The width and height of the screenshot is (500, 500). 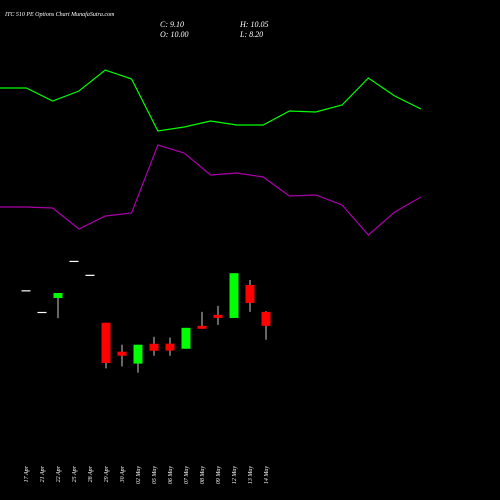 What do you see at coordinates (172, 24) in the screenshot?
I see `close-label: C: 9.10` at bounding box center [172, 24].